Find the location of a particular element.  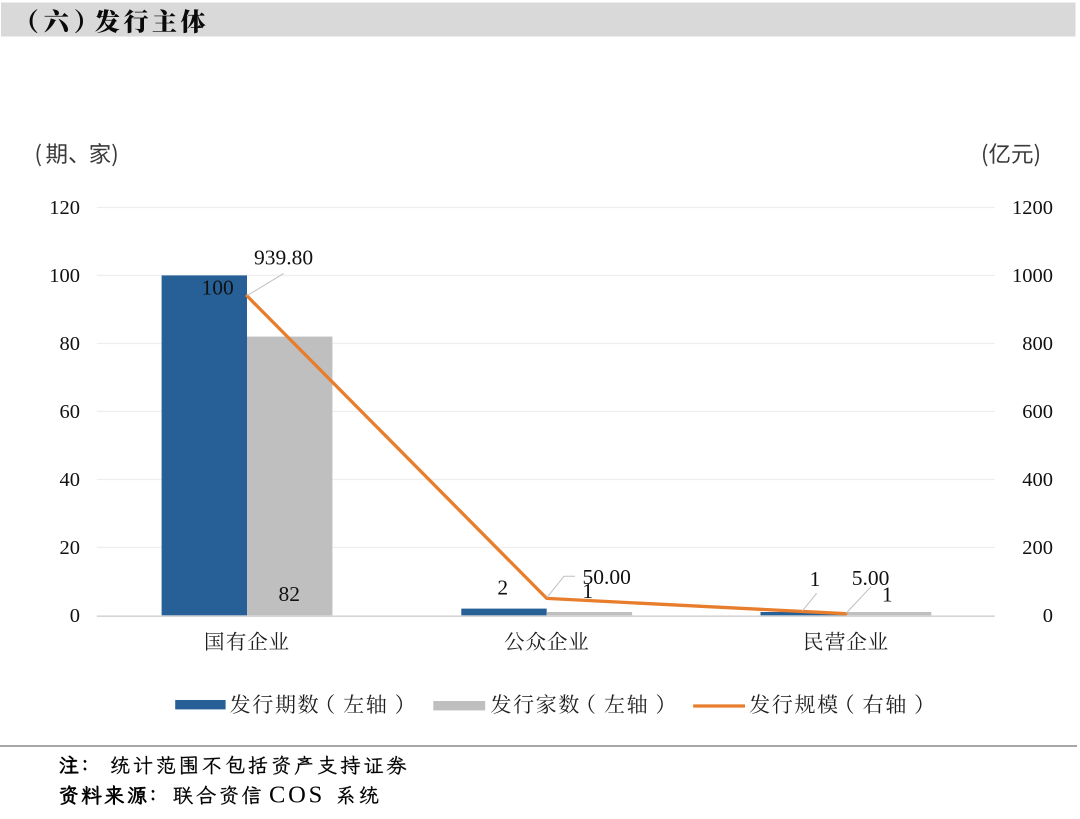

svg-text: 600 is located at coordinates (1037, 412).